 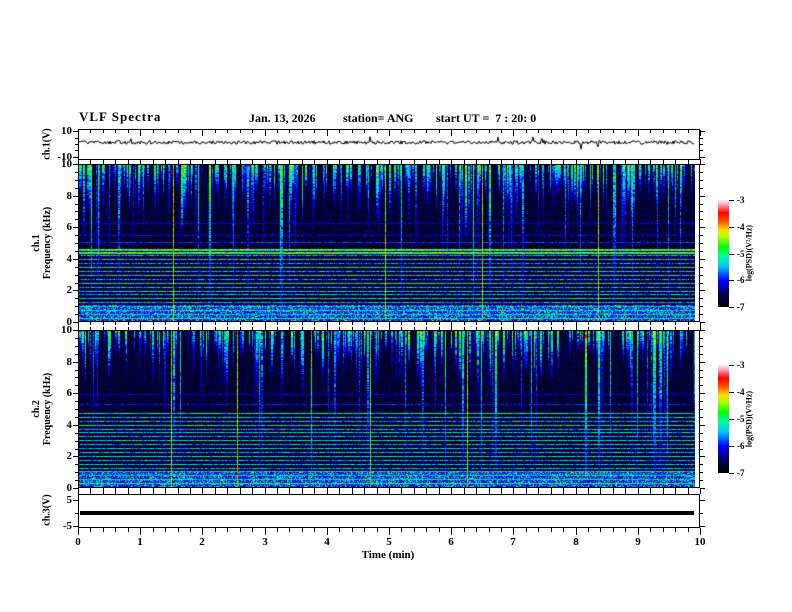 What do you see at coordinates (513, 542) in the screenshot?
I see `time-tick-label: 7` at bounding box center [513, 542].